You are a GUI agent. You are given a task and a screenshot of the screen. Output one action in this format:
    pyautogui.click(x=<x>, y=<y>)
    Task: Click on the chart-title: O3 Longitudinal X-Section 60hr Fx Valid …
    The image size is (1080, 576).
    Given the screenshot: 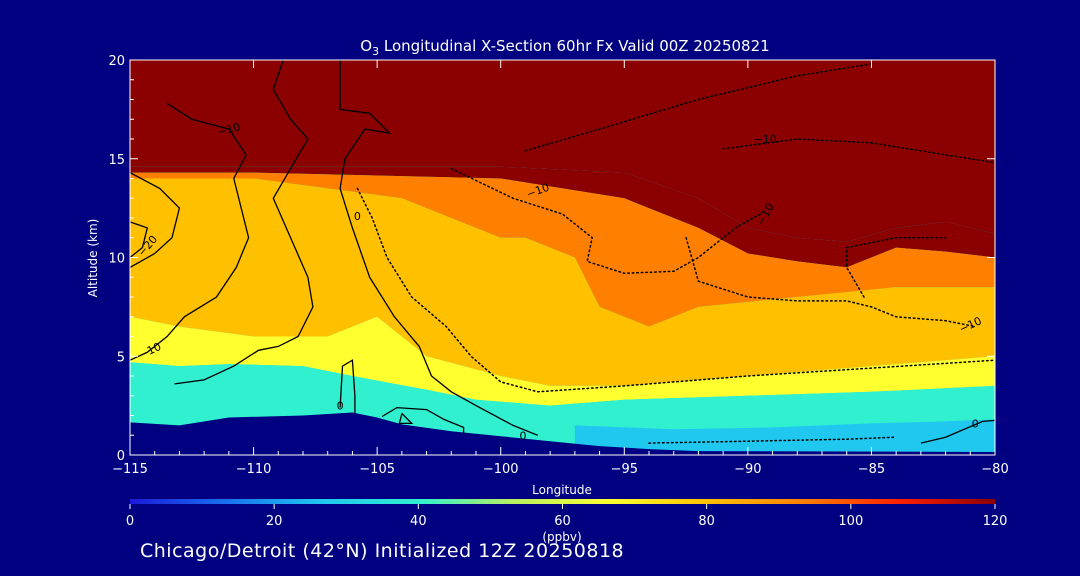 What is the action you would take?
    pyautogui.click(x=564, y=47)
    